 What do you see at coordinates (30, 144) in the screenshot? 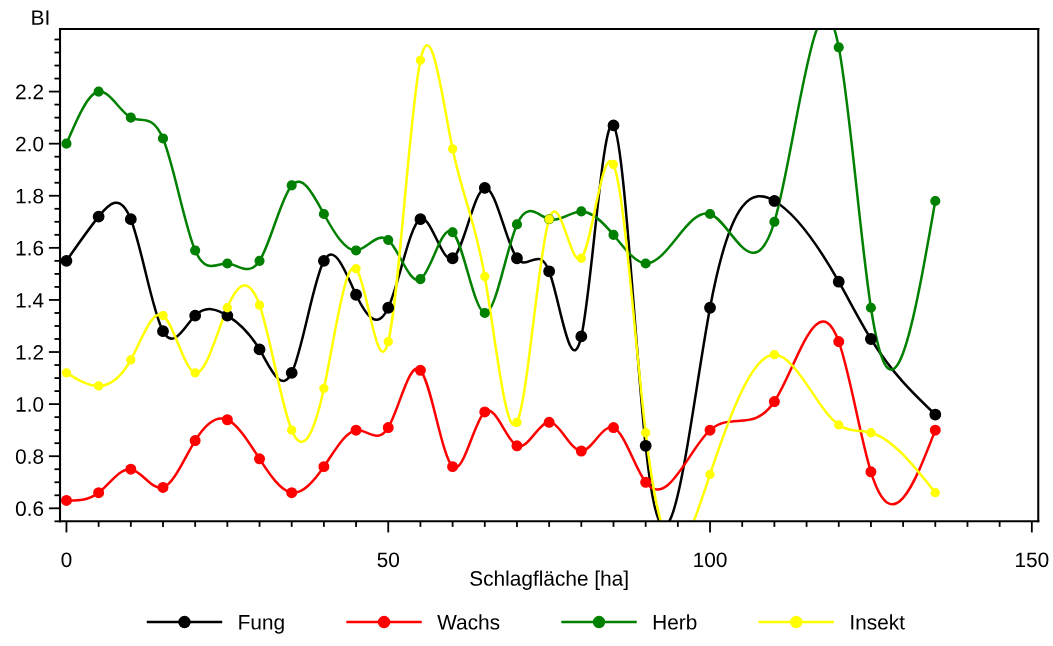
I see `y-tick-label: 2.0` at bounding box center [30, 144].